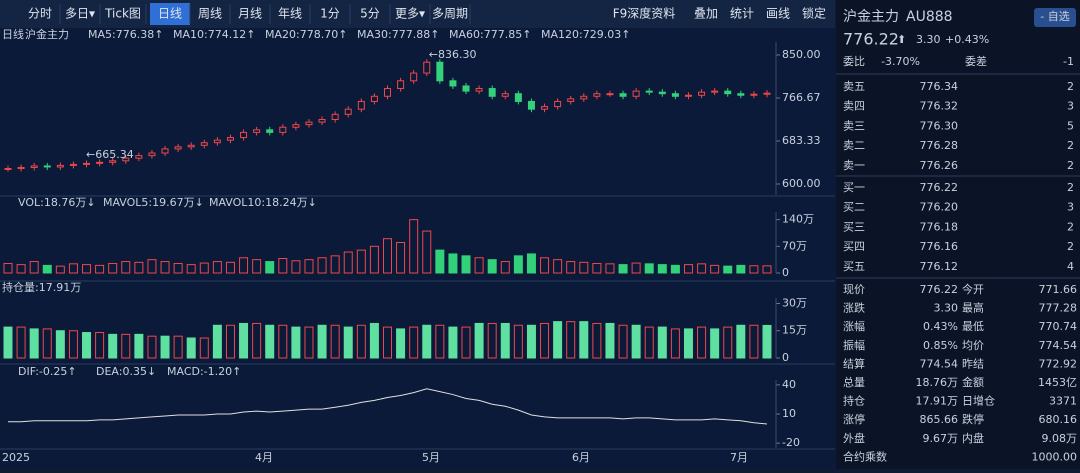  What do you see at coordinates (1058, 326) in the screenshot?
I see `stat-cell: 770.74` at bounding box center [1058, 326].